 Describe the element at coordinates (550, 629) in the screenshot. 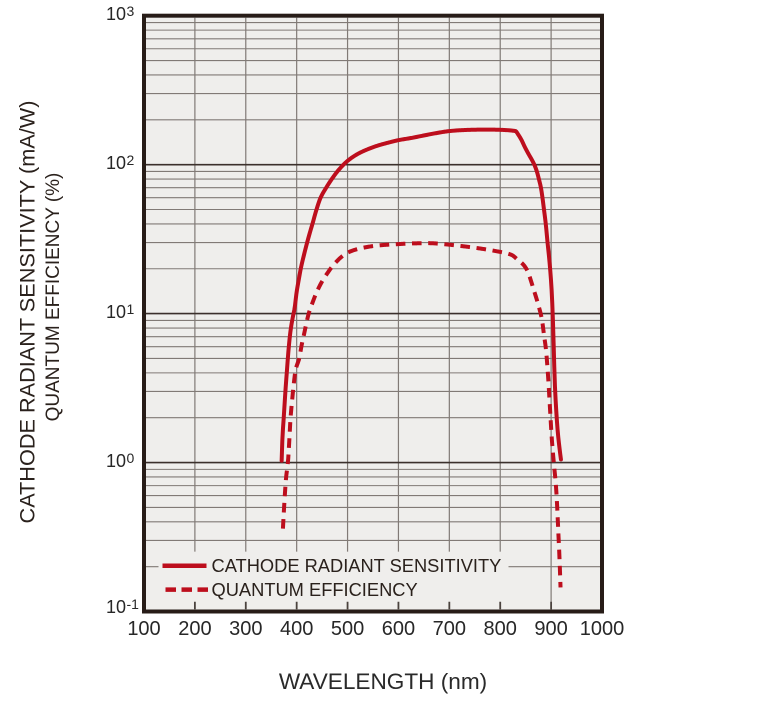

I see `svg-text: 900` at that location.